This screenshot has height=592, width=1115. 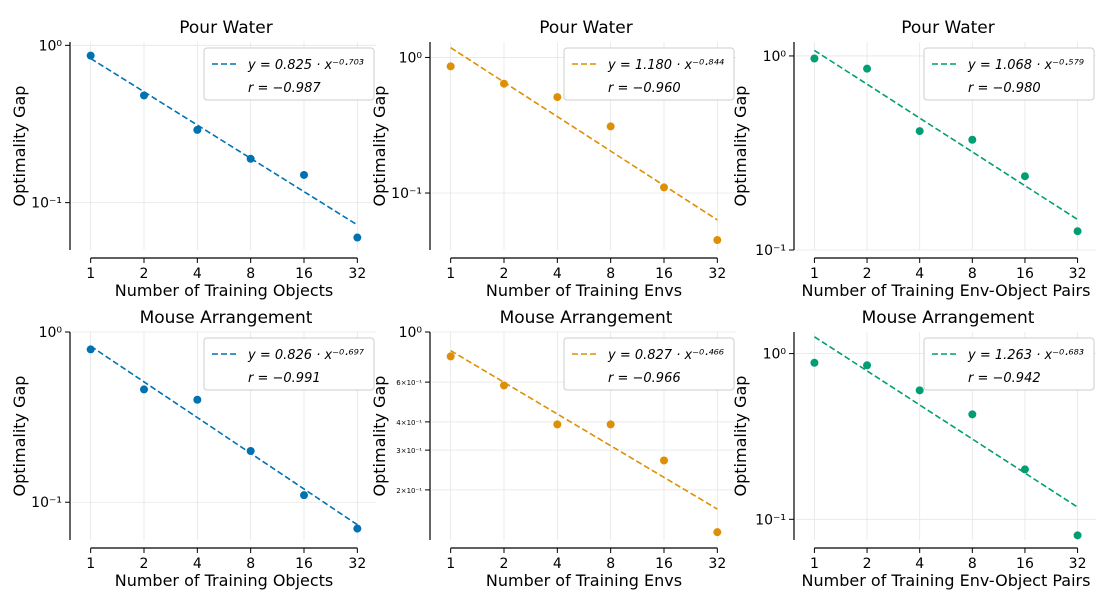 What do you see at coordinates (644, 88) in the screenshot?
I see `legend-r-value: r = −0.960` at bounding box center [644, 88].